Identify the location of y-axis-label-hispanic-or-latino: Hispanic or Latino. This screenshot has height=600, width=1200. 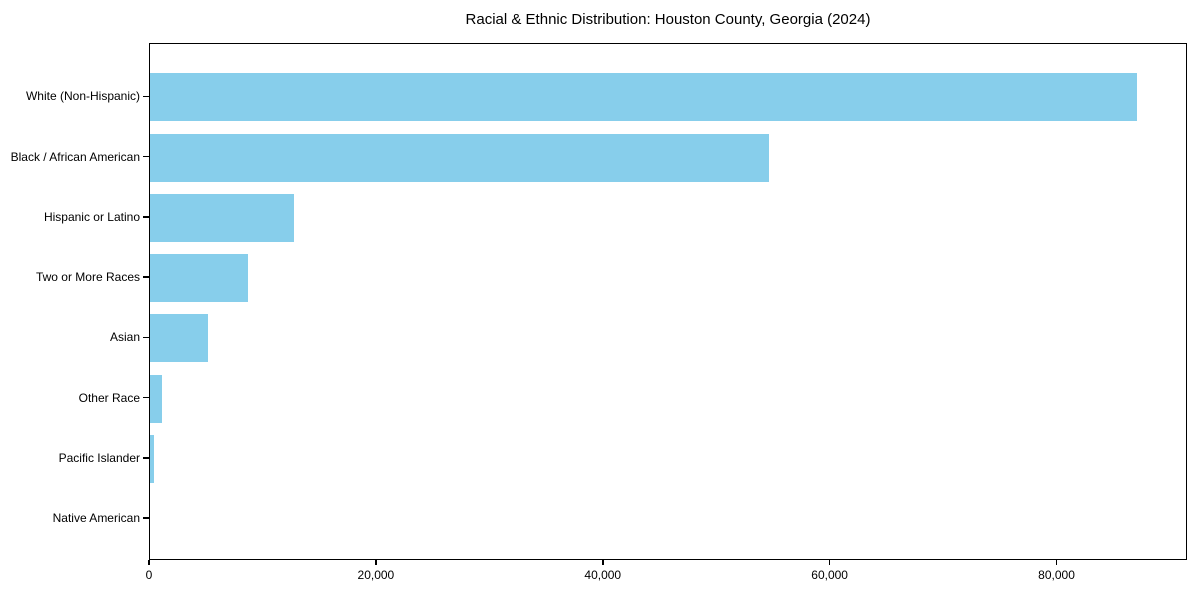
(91, 216).